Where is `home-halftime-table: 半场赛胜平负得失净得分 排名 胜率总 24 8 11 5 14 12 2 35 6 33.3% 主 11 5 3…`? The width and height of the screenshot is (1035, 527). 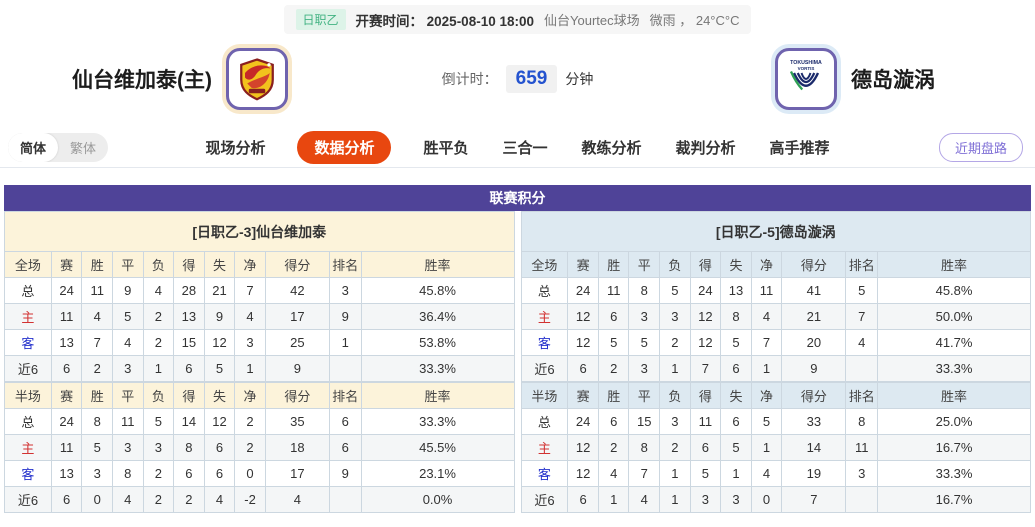 home-halftime-table: 半场赛胜平负得失净得分 排名 胜率总 24 8 11 5 14 12 2 35 6 33.3% 主 11 5 3… is located at coordinates (259, 447).